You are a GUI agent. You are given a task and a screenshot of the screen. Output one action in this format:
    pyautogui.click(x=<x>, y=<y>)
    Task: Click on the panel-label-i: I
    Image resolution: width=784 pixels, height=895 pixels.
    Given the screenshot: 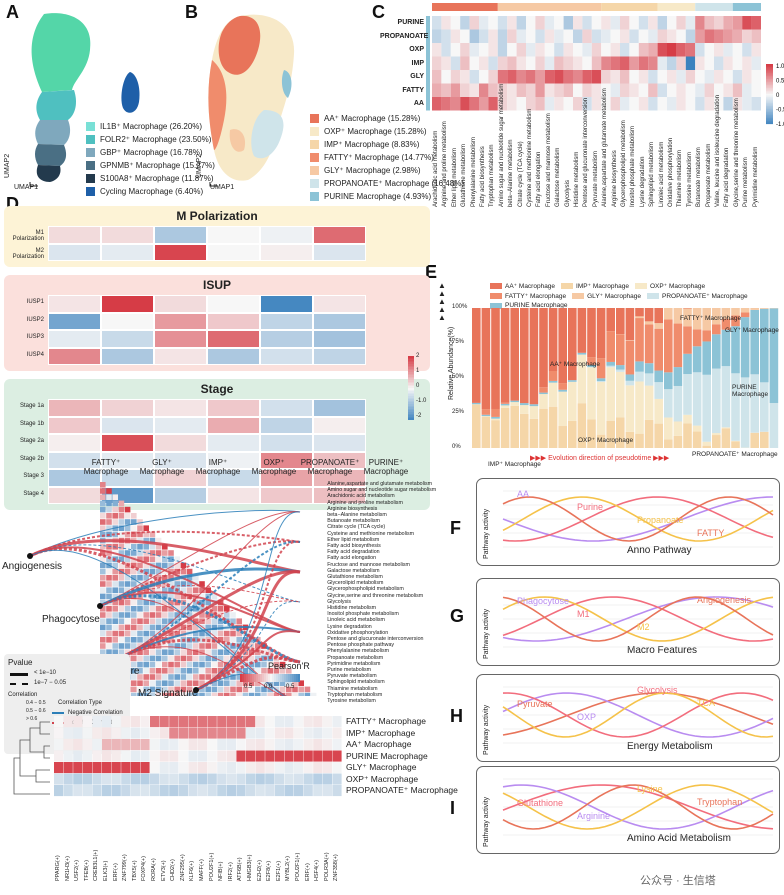 What is the action you would take?
    pyautogui.click(x=453, y=808)
    